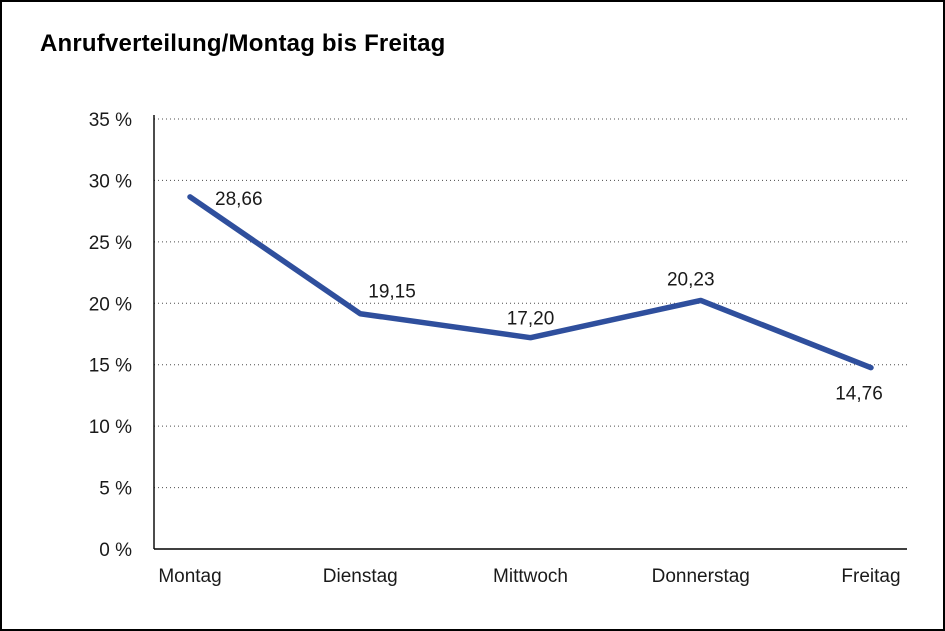 The height and width of the screenshot is (631, 945). I want to click on x-category-label: Dienstag, so click(360, 576).